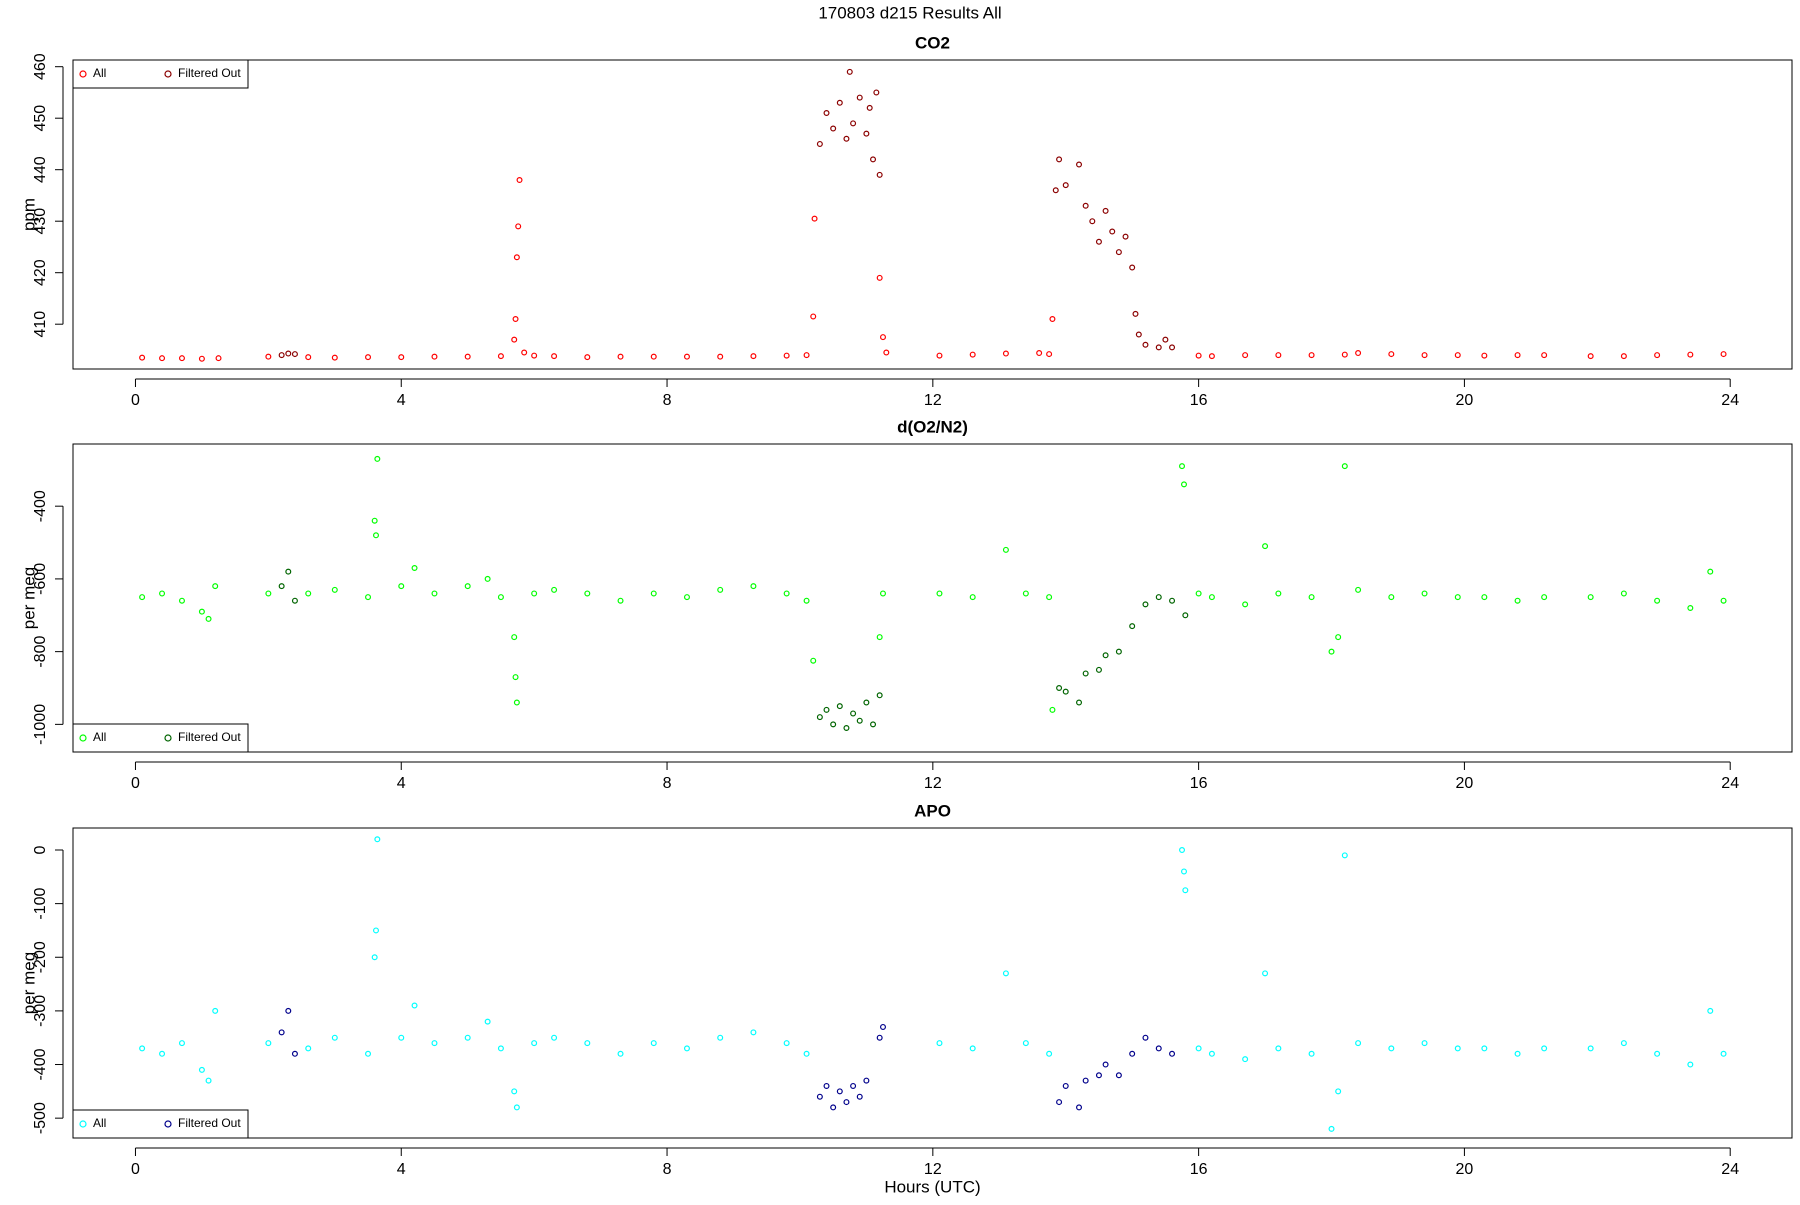  What do you see at coordinates (932, 426) in the screenshot?
I see `panel-title: d(O2/N2)` at bounding box center [932, 426].